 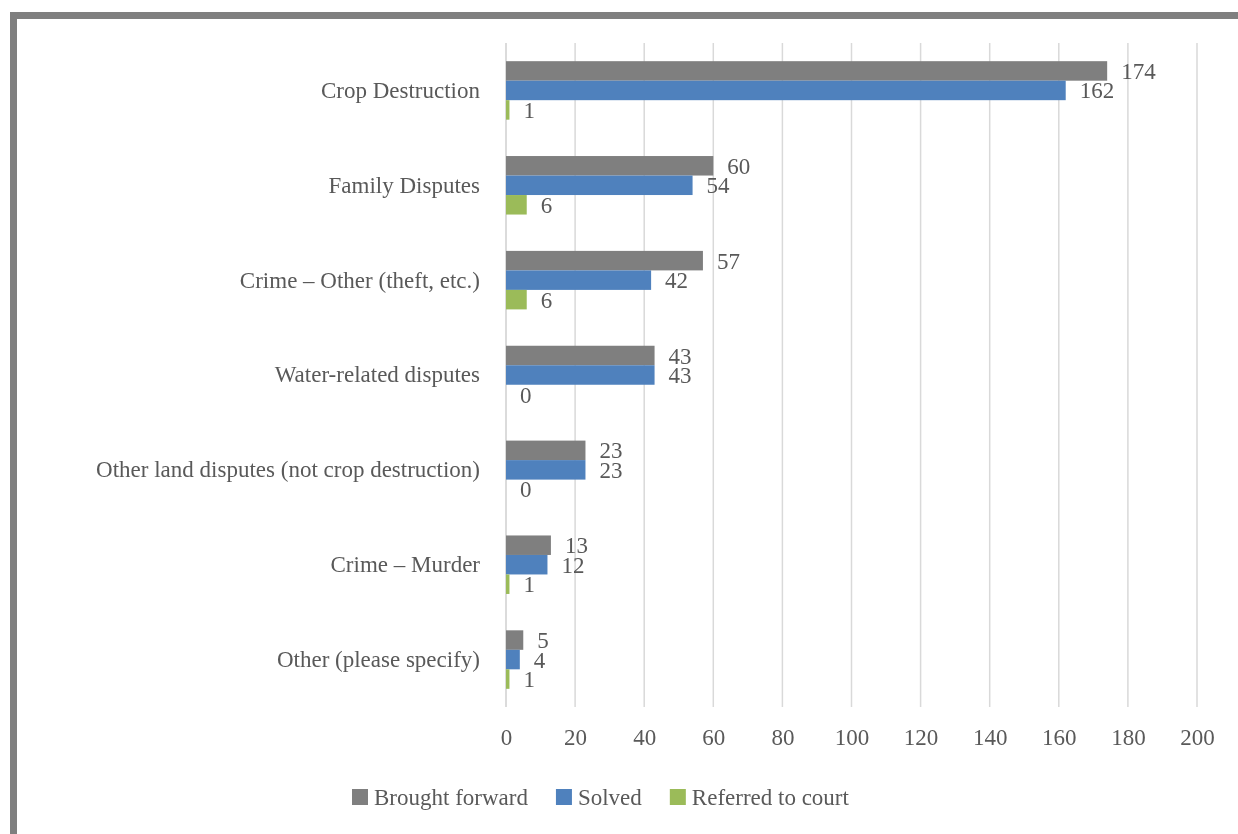 What do you see at coordinates (645, 738) in the screenshot?
I see `x-tick-label: 40` at bounding box center [645, 738].